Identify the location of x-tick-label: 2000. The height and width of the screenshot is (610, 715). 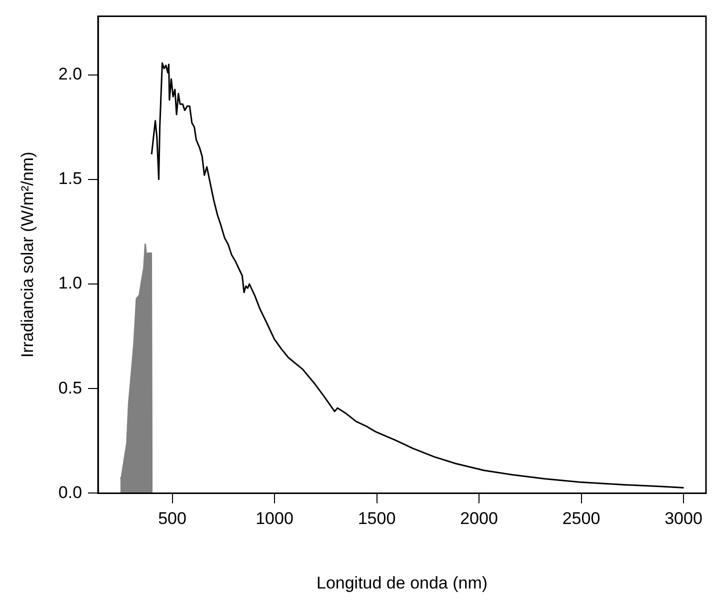
(479, 518).